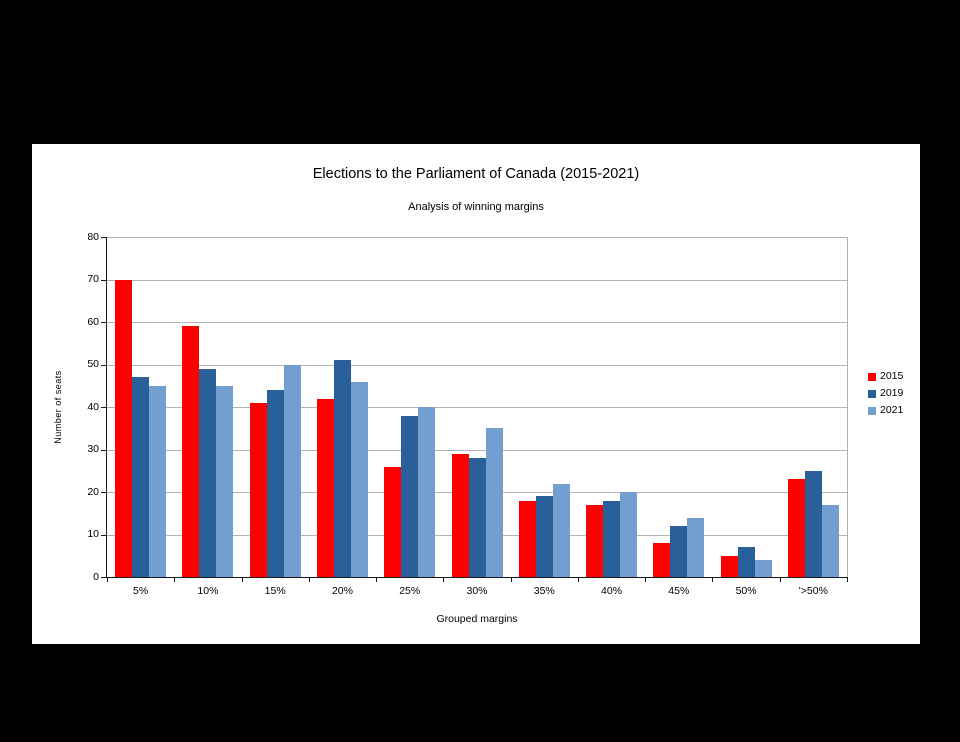 This screenshot has width=960, height=742. Describe the element at coordinates (544, 536) in the screenshot. I see `bar-2019-35%` at that location.